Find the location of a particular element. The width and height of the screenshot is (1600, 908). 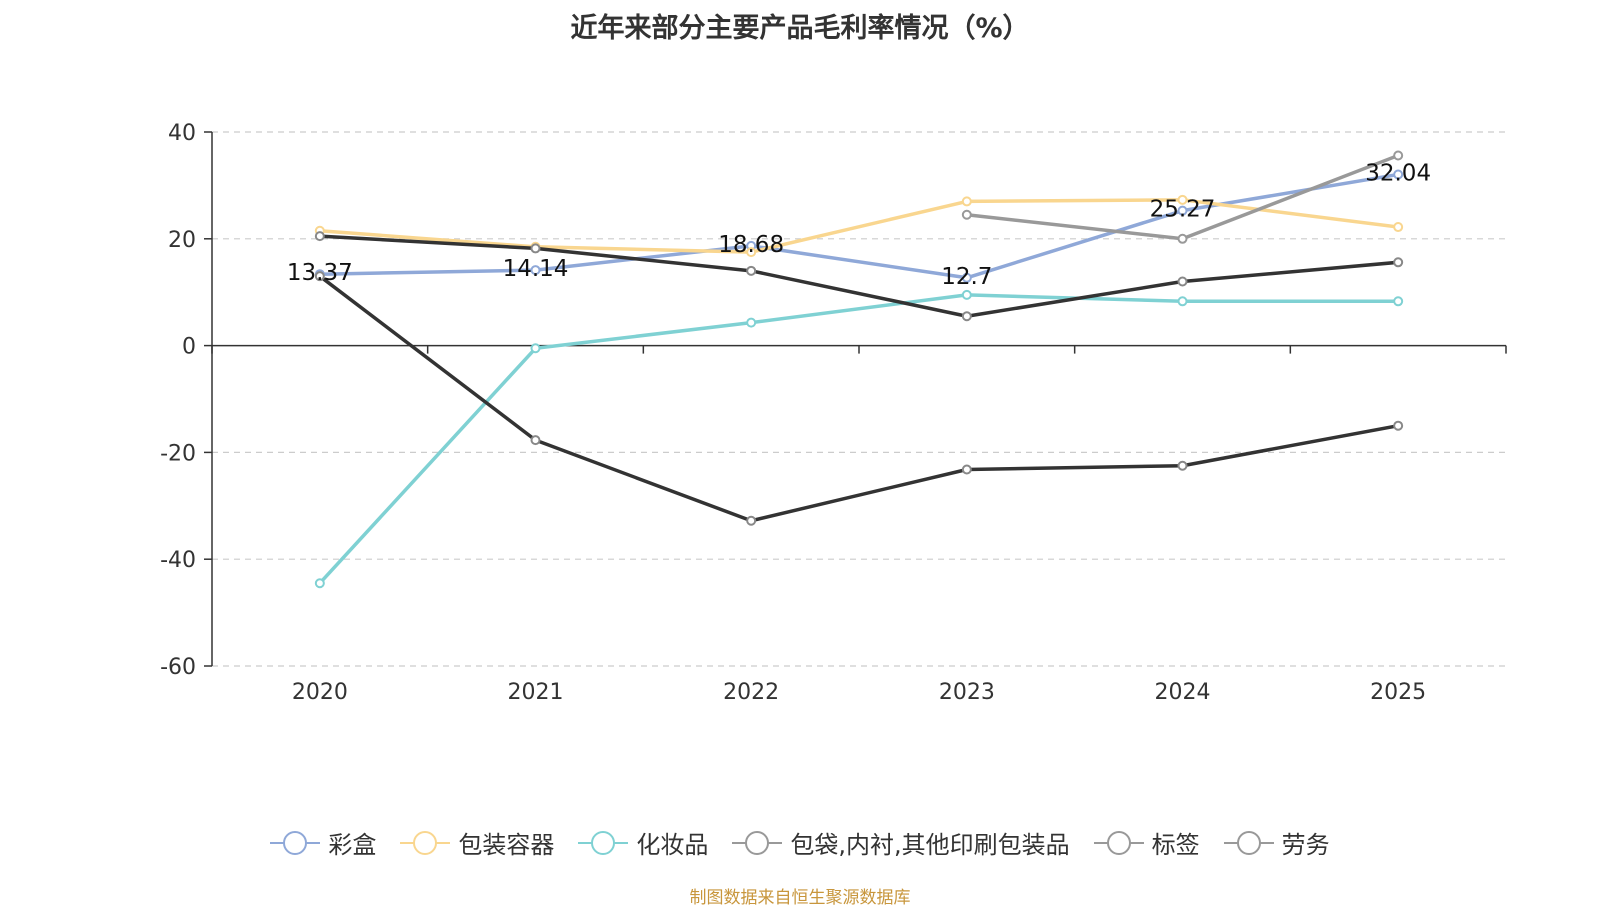

data-labels: 13.37 14.14 18.68 12.7 25.27 32.04 is located at coordinates (859, 225).